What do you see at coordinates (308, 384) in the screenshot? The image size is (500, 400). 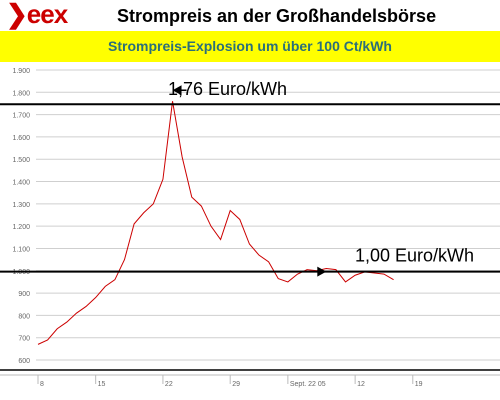 I see `x-tick-label: Sept. 22 05` at bounding box center [308, 384].